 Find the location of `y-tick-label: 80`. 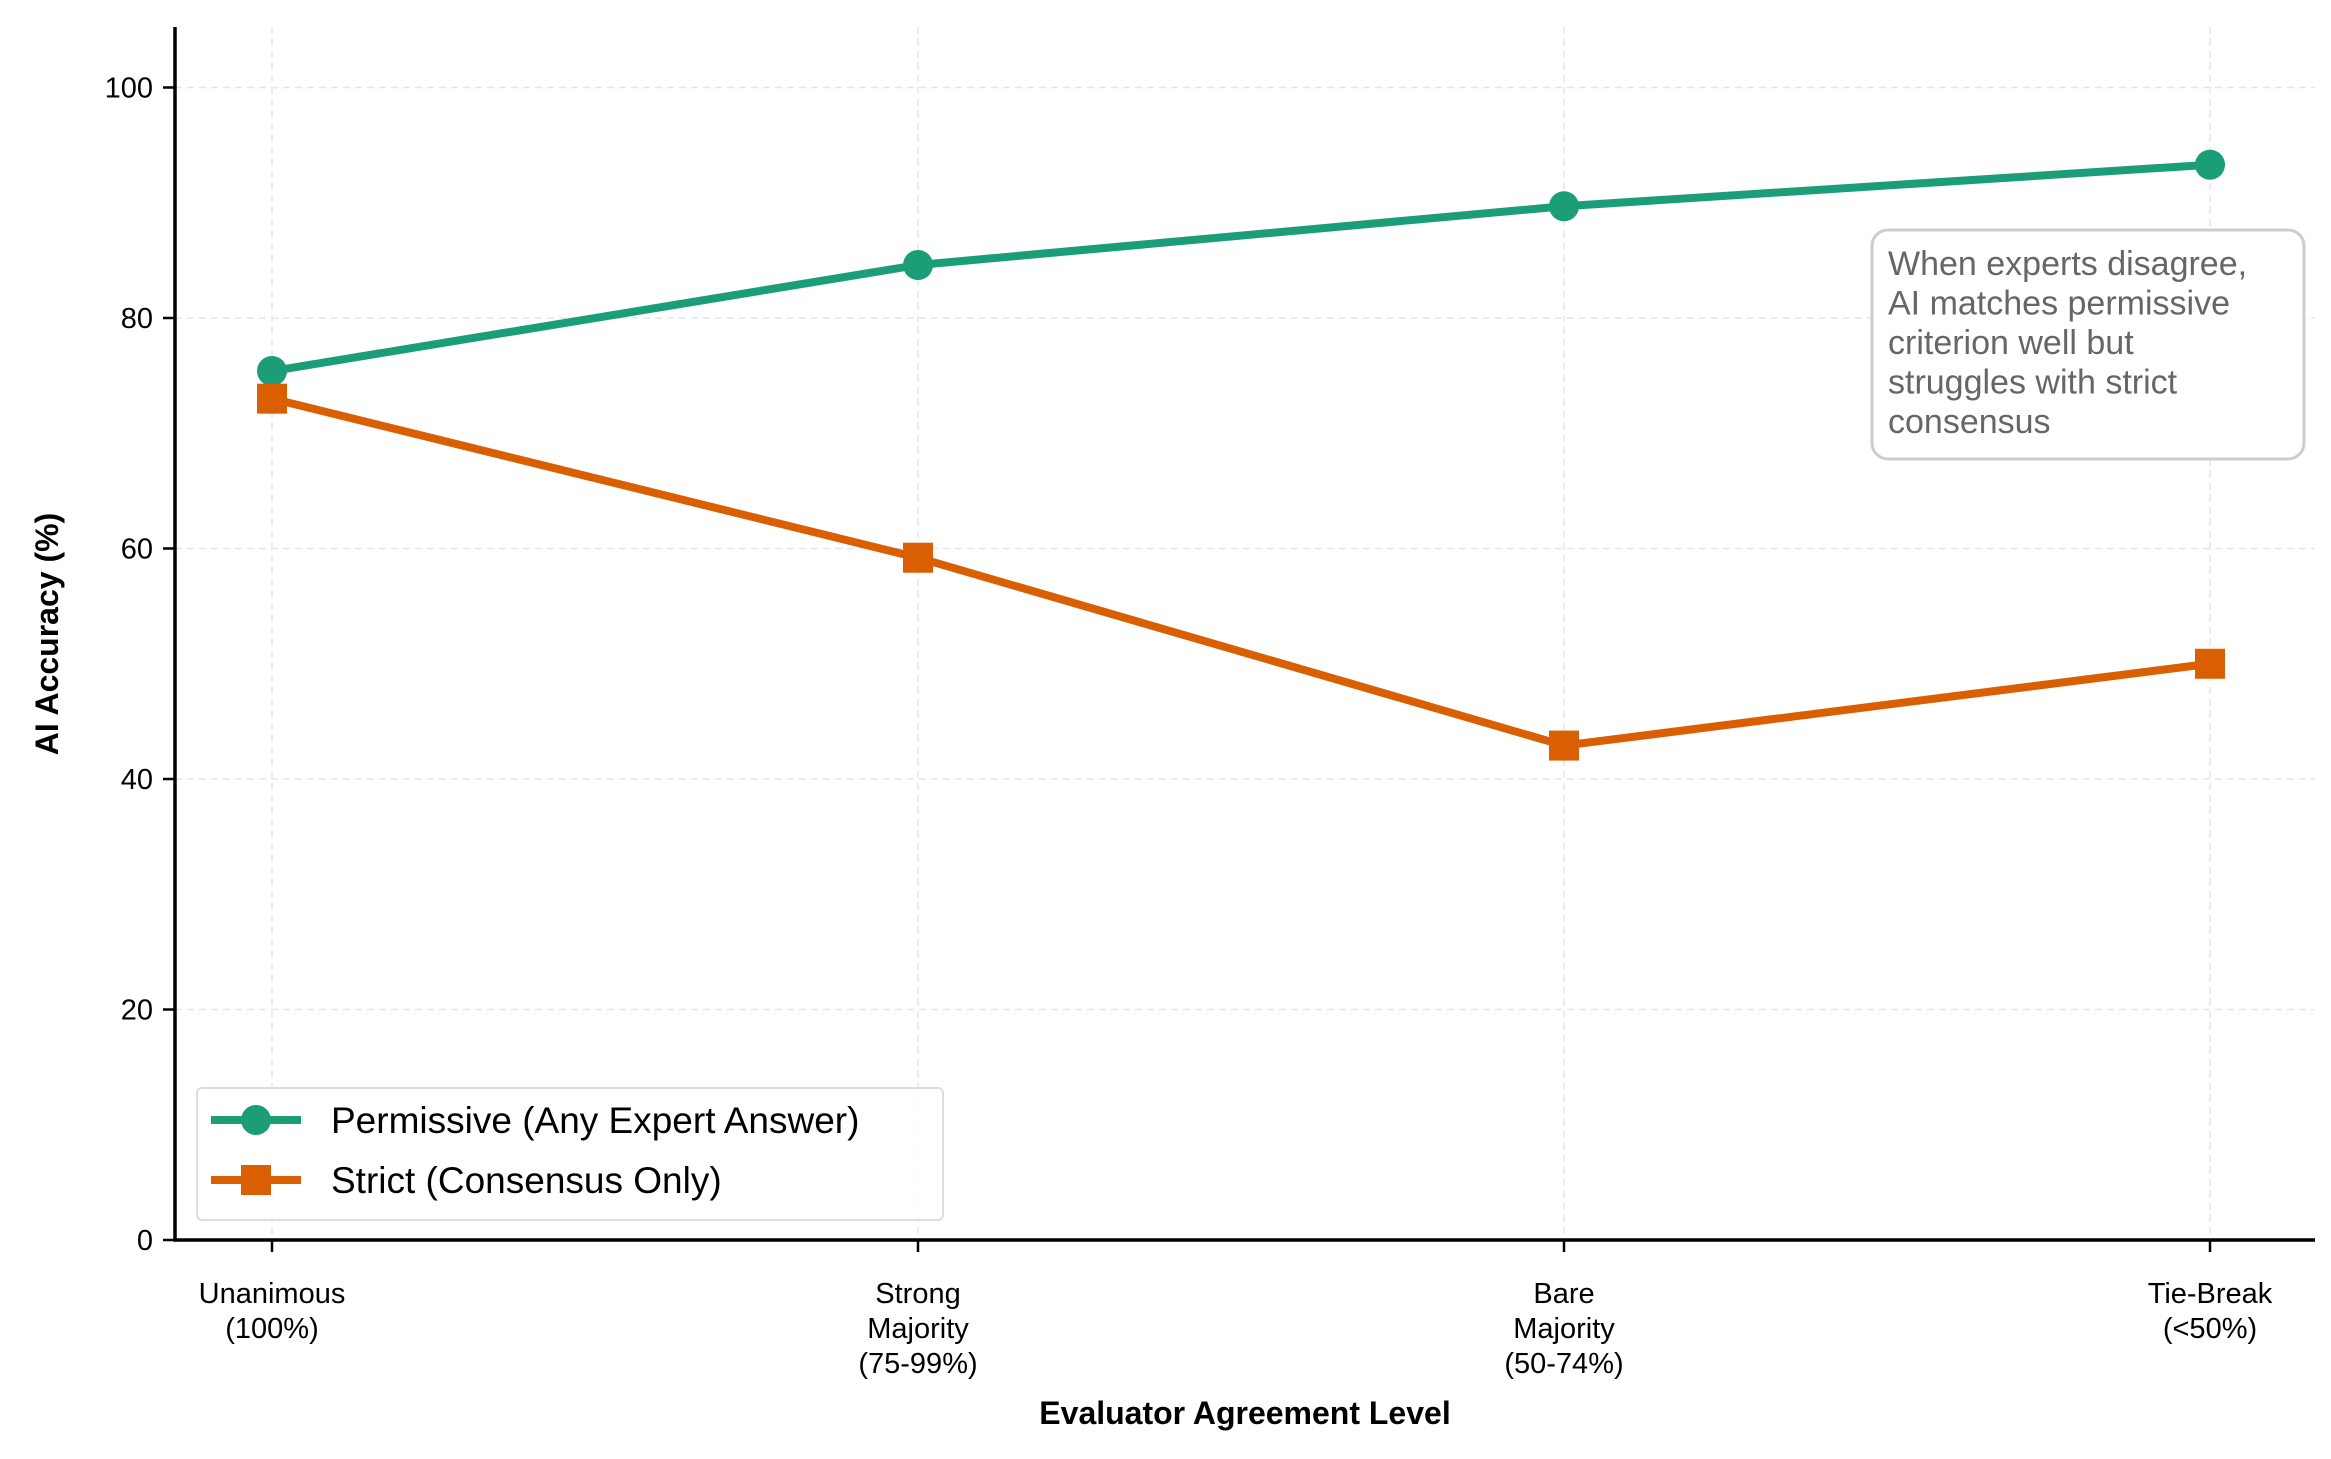

y-tick-label: 80 is located at coordinates (137, 319).